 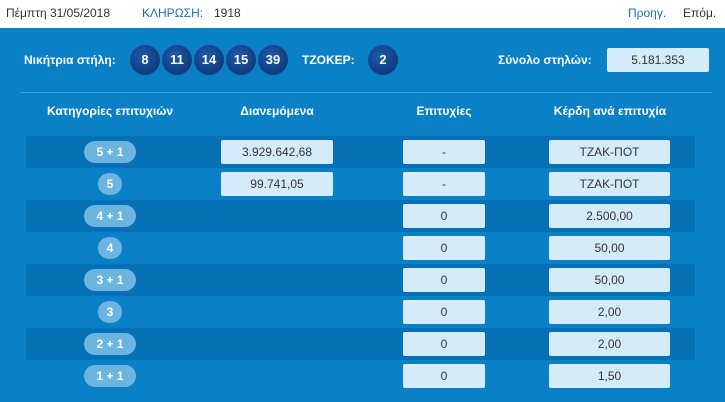 What do you see at coordinates (360, 184) in the screenshot?
I see `table-row: 5 99.741,05 - ΤΖΑΚ-ΠΟΤ` at bounding box center [360, 184].